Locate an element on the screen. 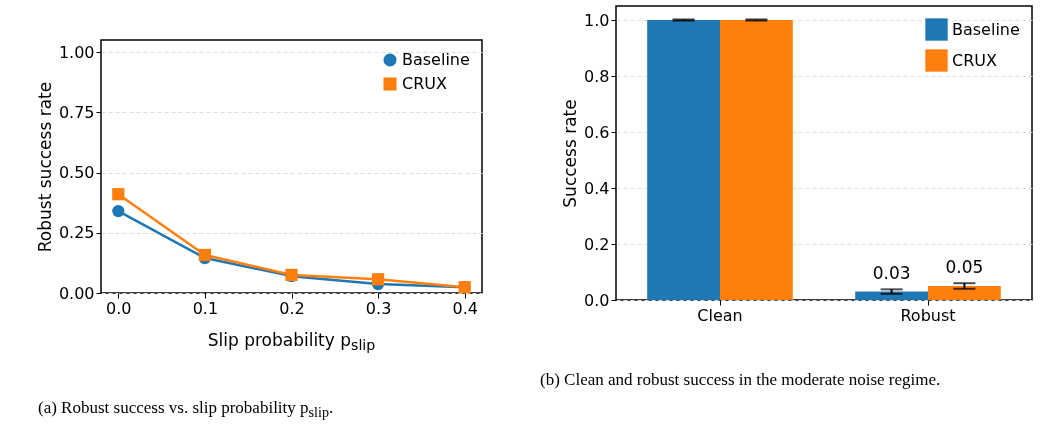 The width and height of the screenshot is (1052, 425). y-axis-title: Success rate is located at coordinates (570, 153).